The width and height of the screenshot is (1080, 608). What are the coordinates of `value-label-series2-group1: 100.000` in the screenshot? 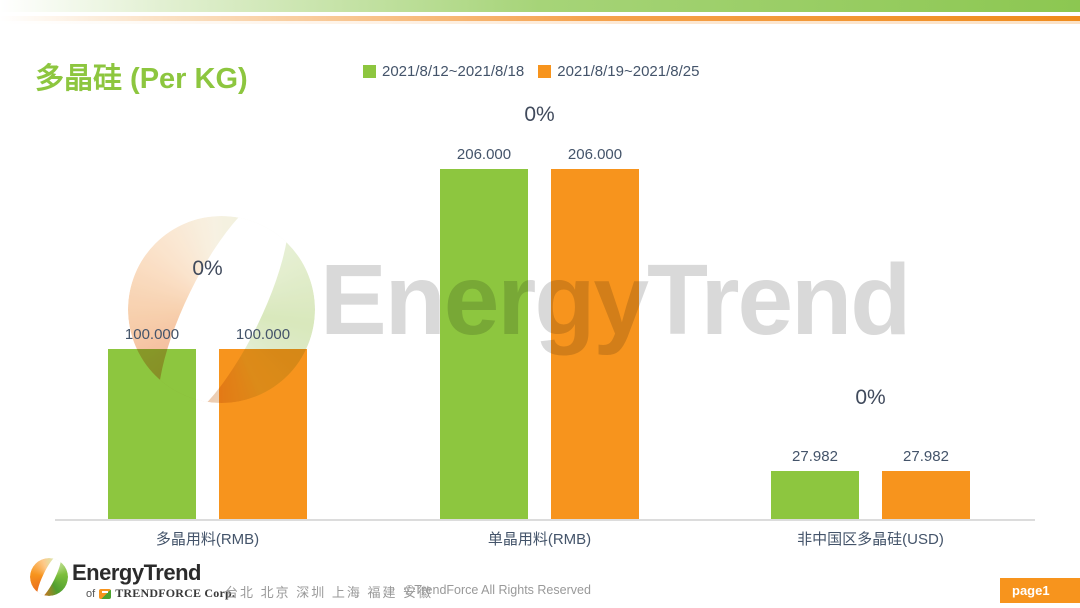 It's located at (263, 335).